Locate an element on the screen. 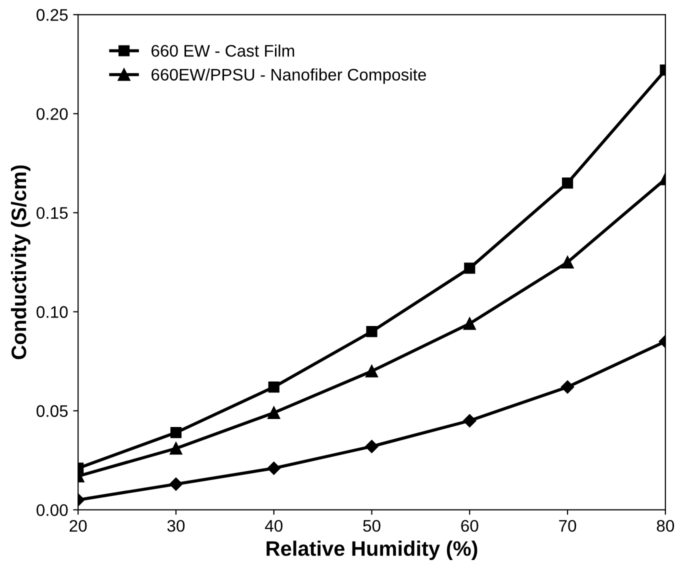  x-tick-label: 20 is located at coordinates (78, 526).